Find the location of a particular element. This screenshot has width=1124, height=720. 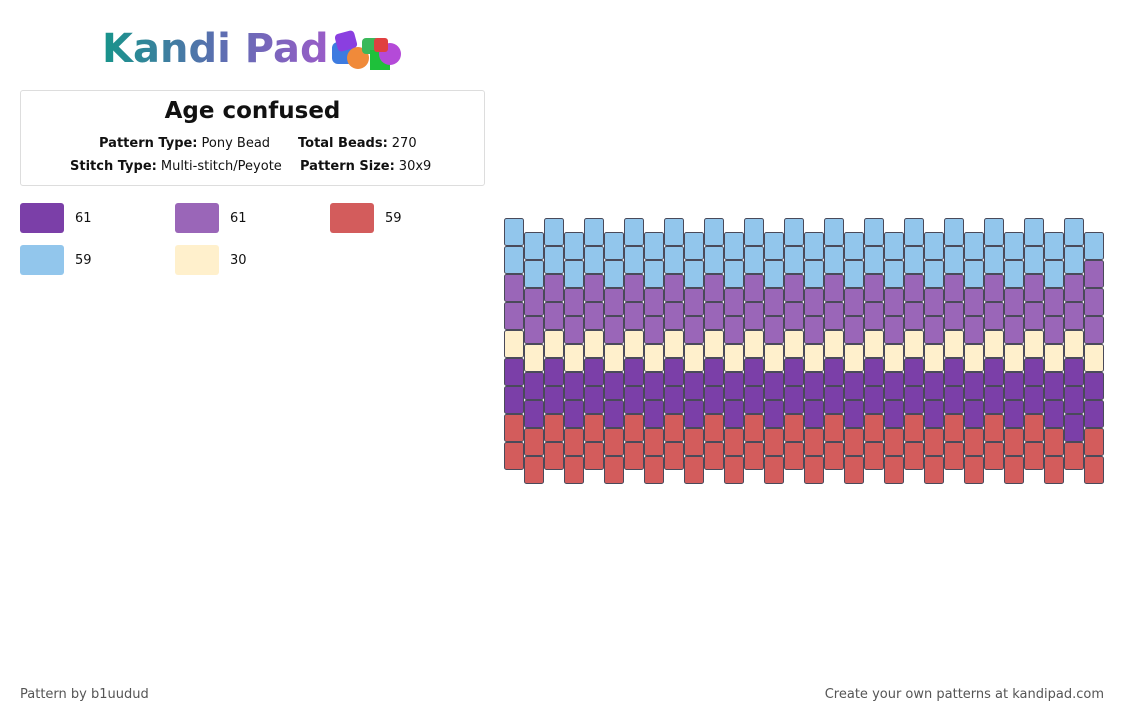

author: Pattern by b1uudud is located at coordinates (84, 694).